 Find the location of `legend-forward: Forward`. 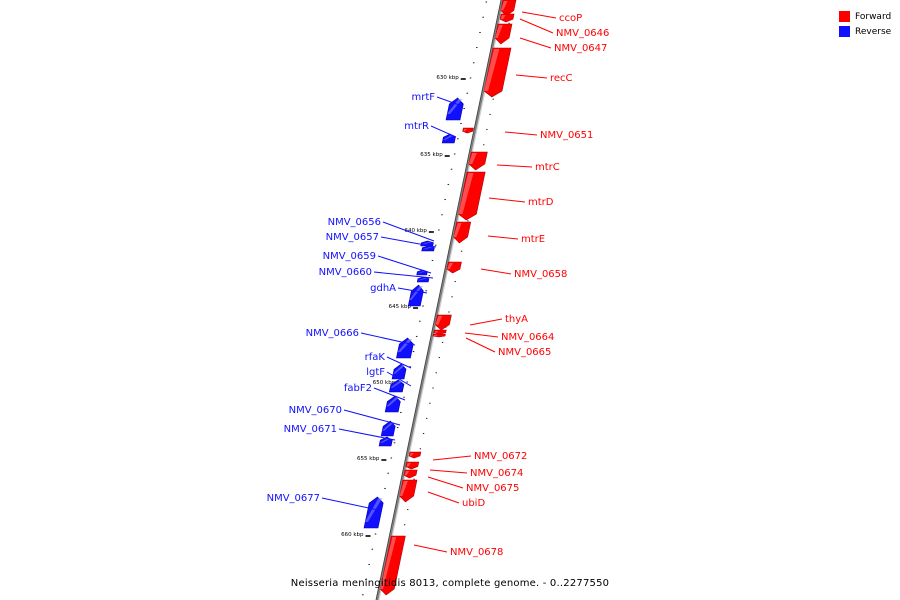

legend-forward: Forward is located at coordinates (865, 16).